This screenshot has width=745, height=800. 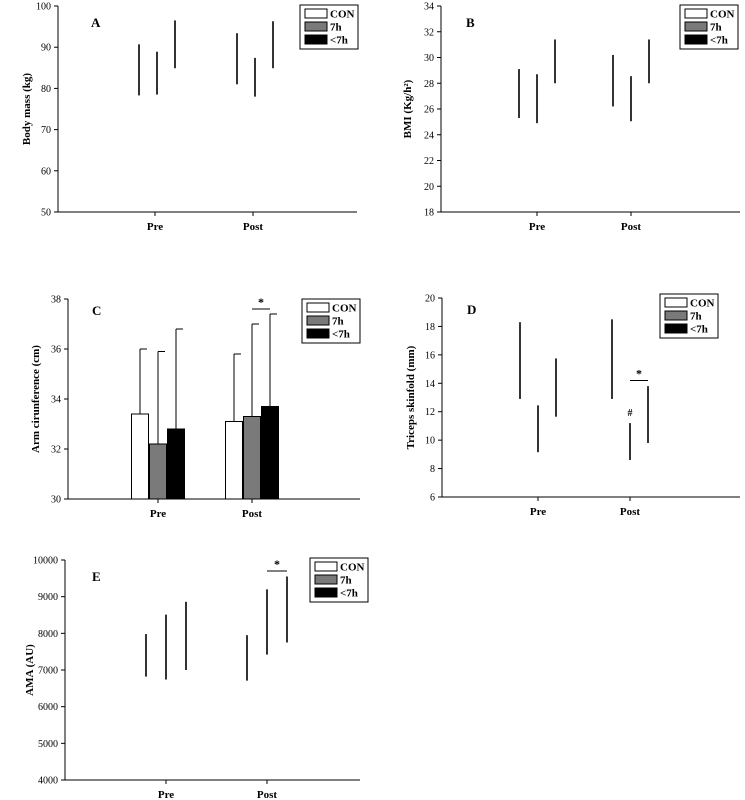 I want to click on y-tick-label: 4000, so click(x=48, y=781).